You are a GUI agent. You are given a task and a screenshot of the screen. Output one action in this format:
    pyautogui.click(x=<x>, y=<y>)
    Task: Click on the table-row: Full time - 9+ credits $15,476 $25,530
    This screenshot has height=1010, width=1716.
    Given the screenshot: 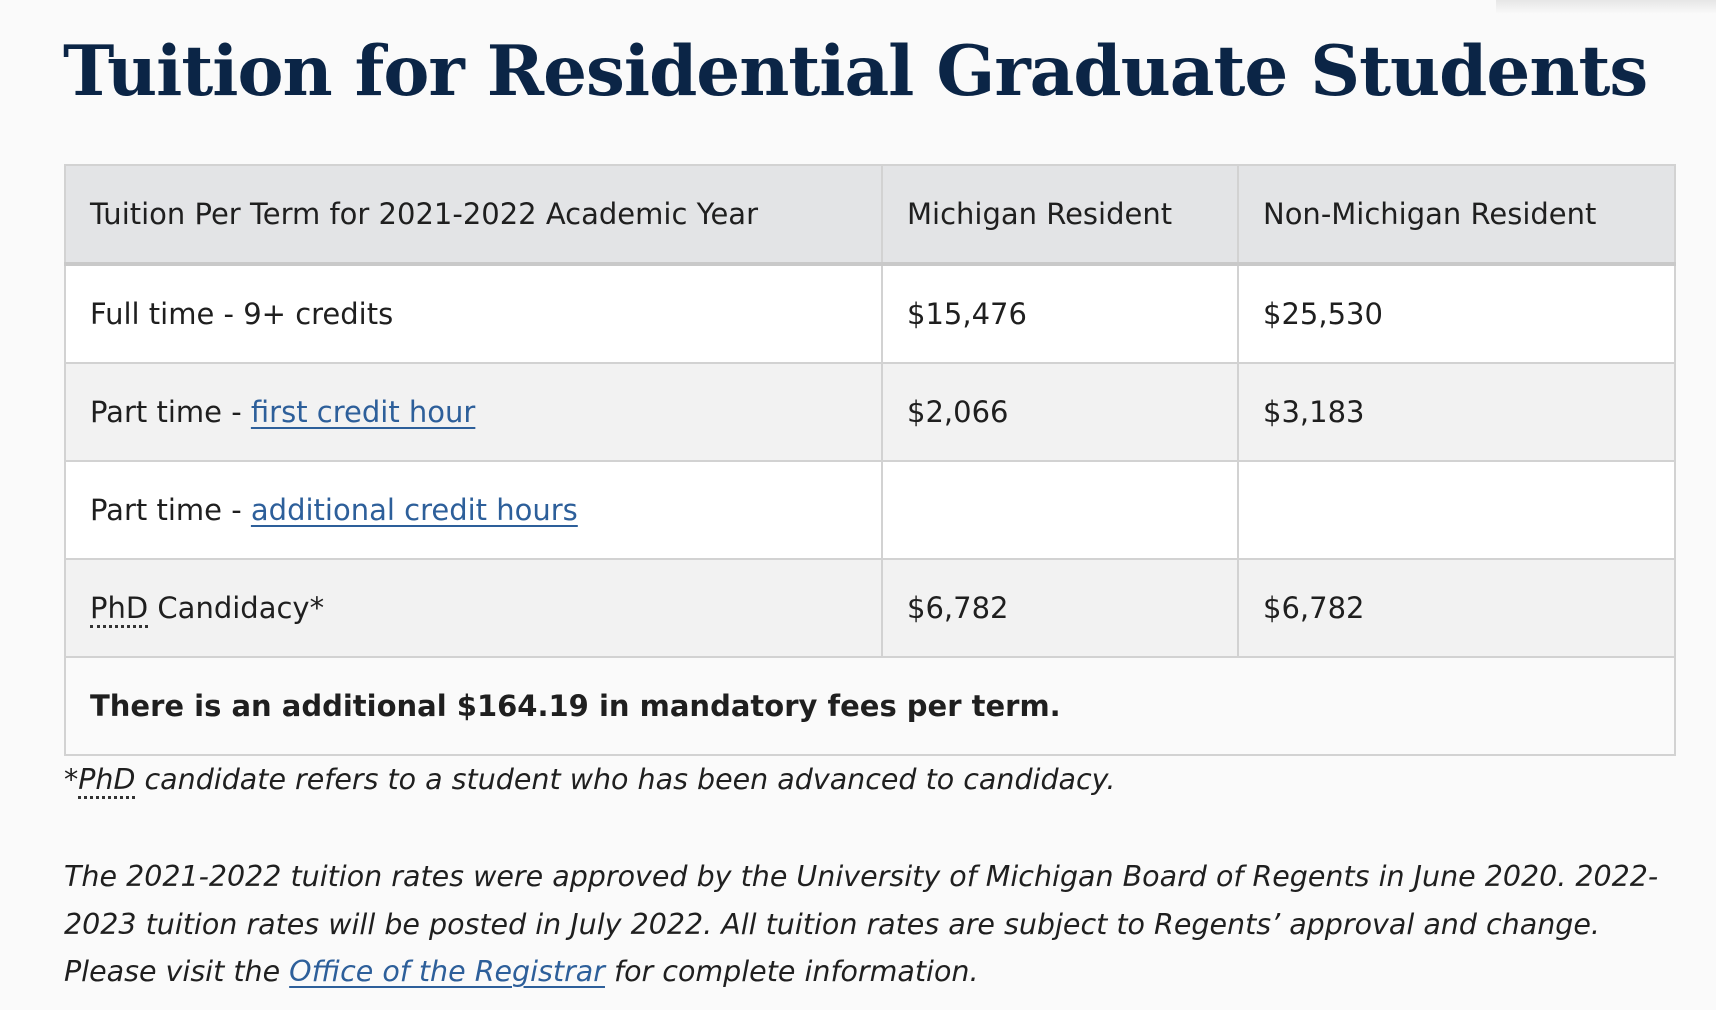 What is the action you would take?
    pyautogui.click(x=870, y=313)
    